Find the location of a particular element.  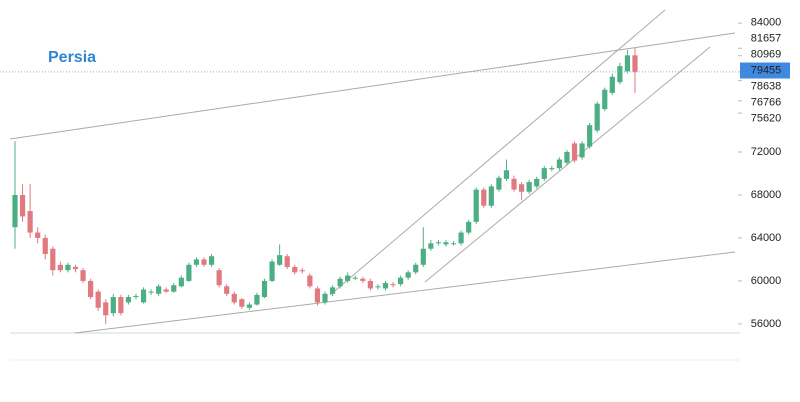

y-tick-label: 72000 is located at coordinates (766, 152).